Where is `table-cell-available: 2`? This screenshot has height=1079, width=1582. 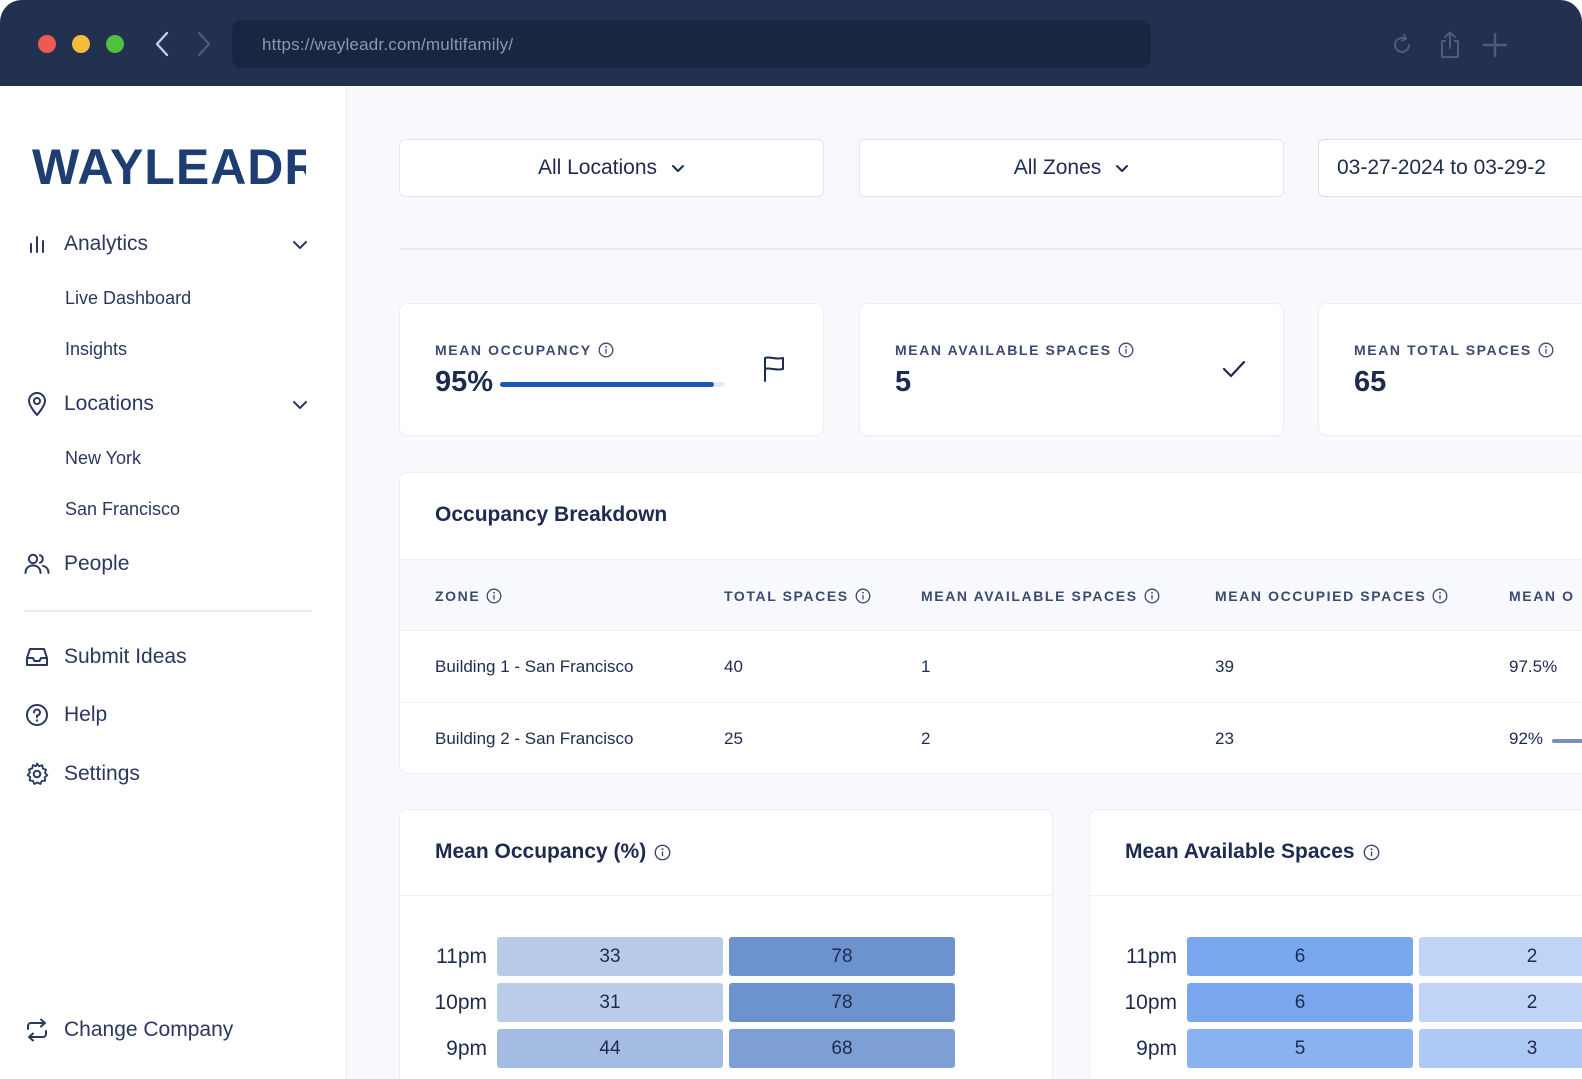
table-cell-available: 2 is located at coordinates (926, 738).